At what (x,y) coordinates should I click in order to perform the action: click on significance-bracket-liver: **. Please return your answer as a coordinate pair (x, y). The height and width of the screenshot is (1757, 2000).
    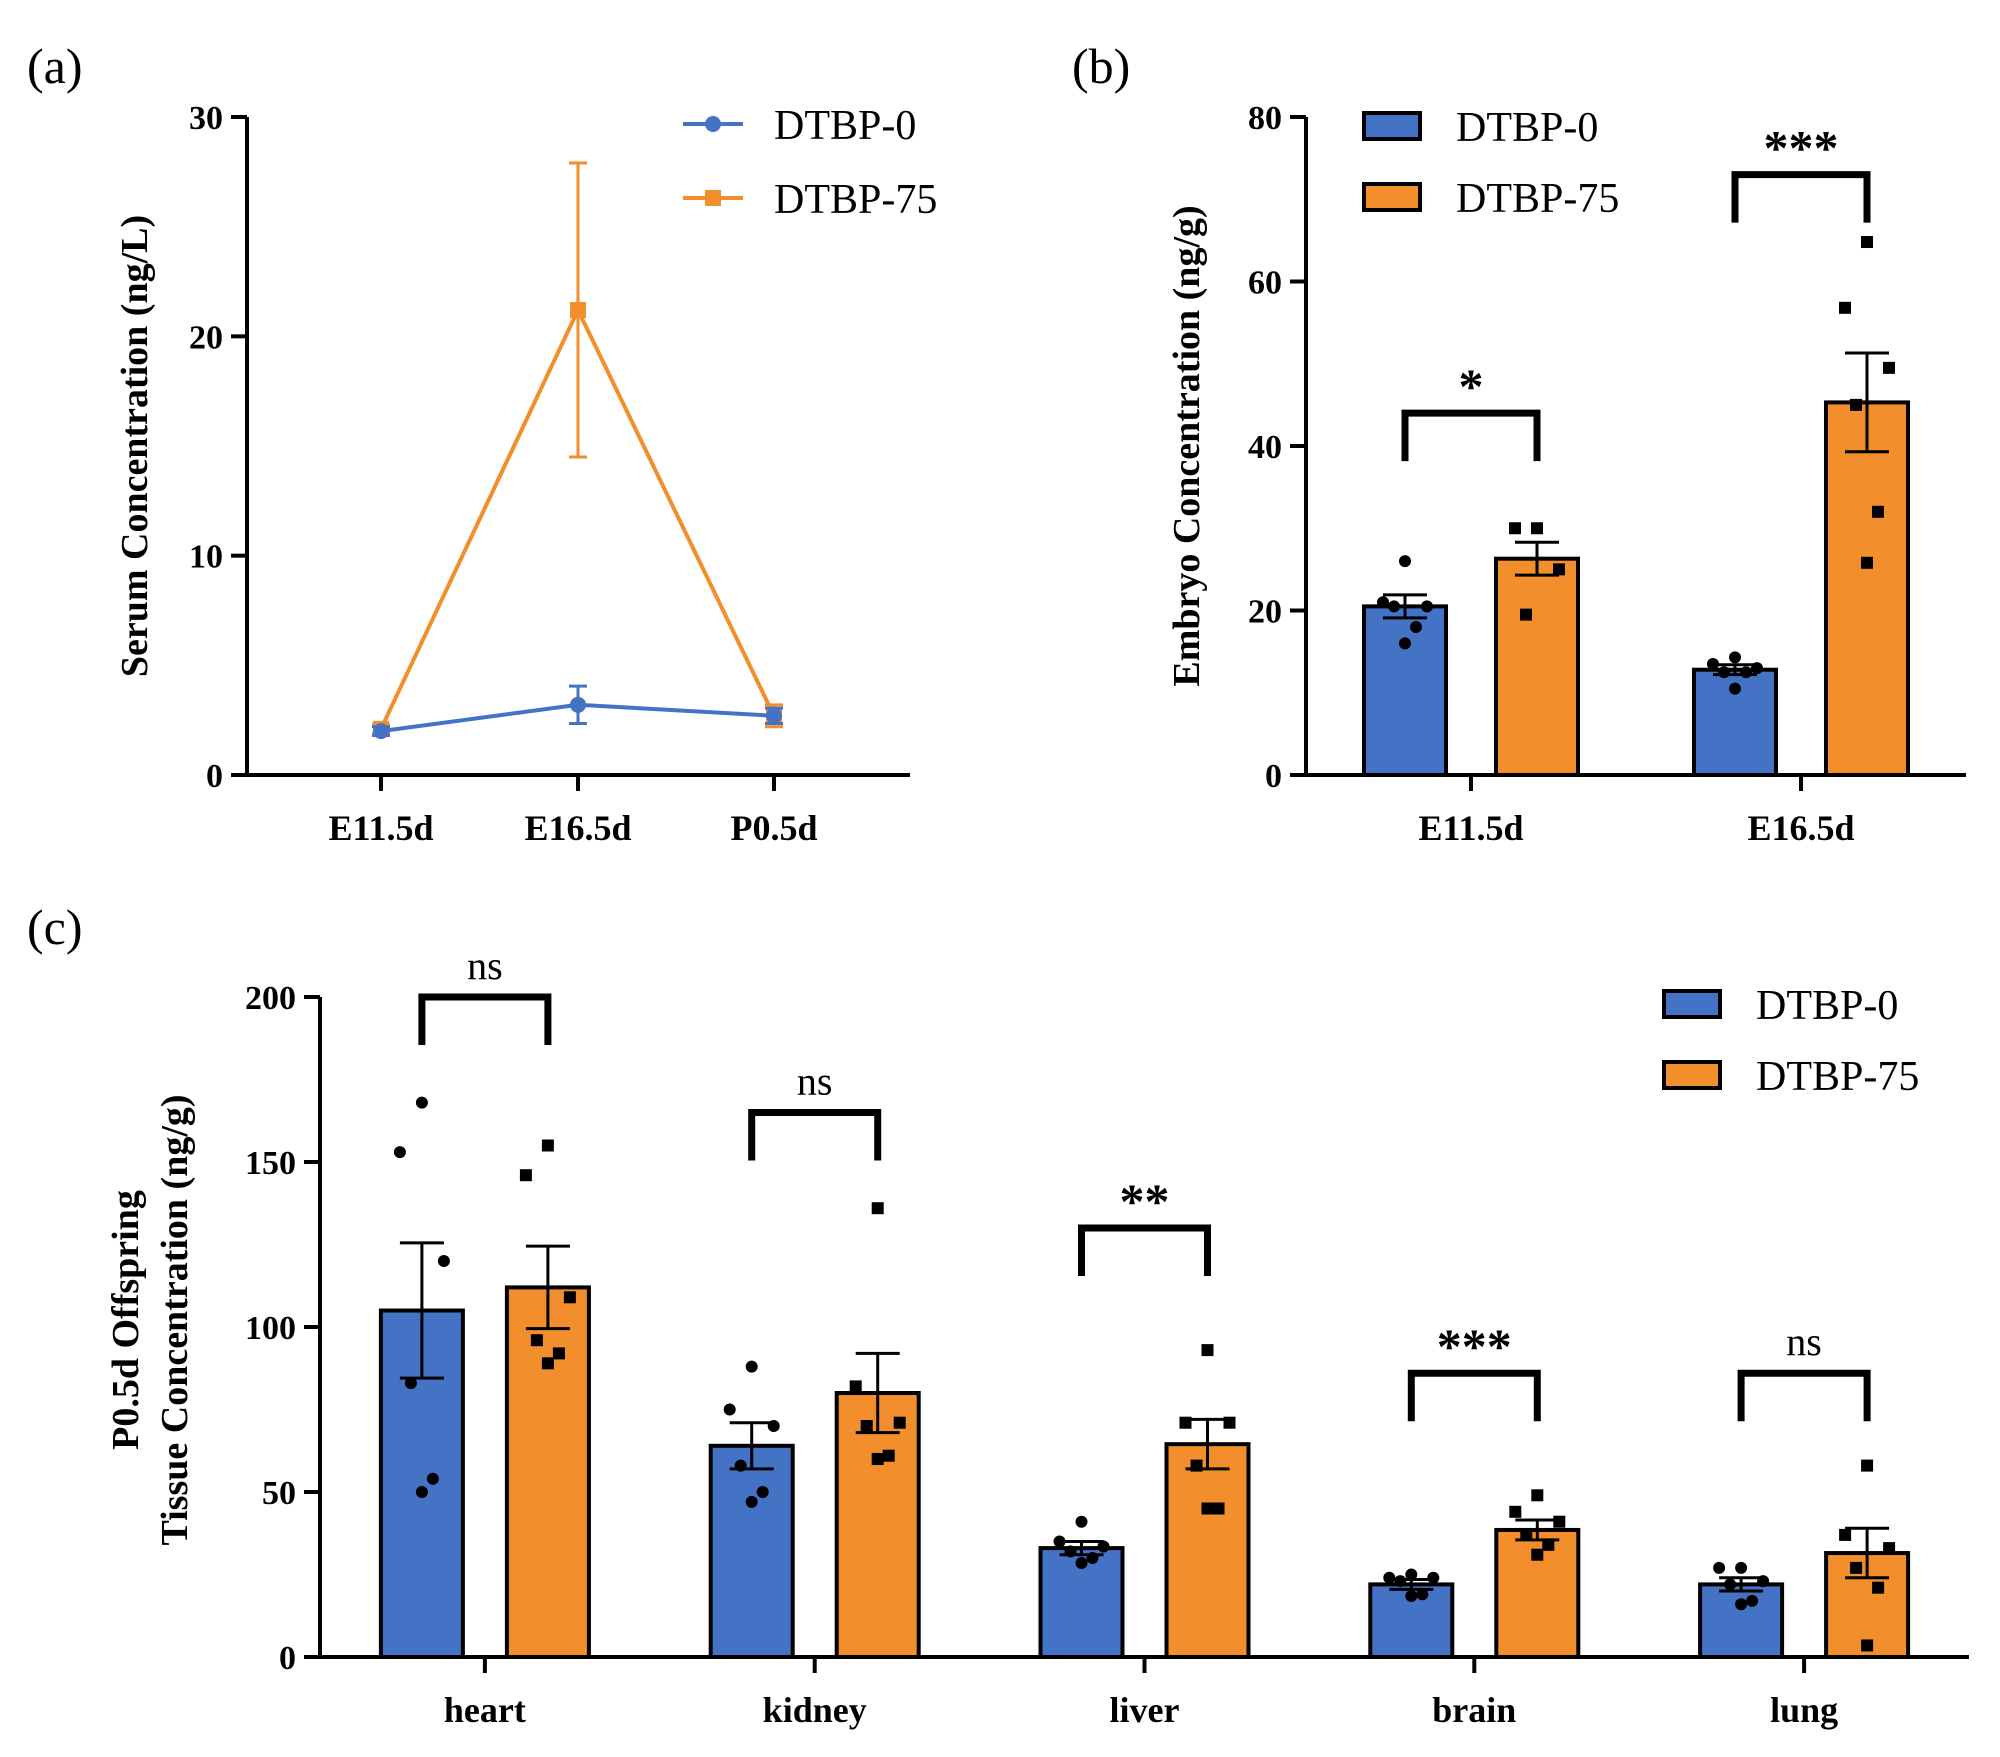
    Looking at the image, I should click on (1144, 1224).